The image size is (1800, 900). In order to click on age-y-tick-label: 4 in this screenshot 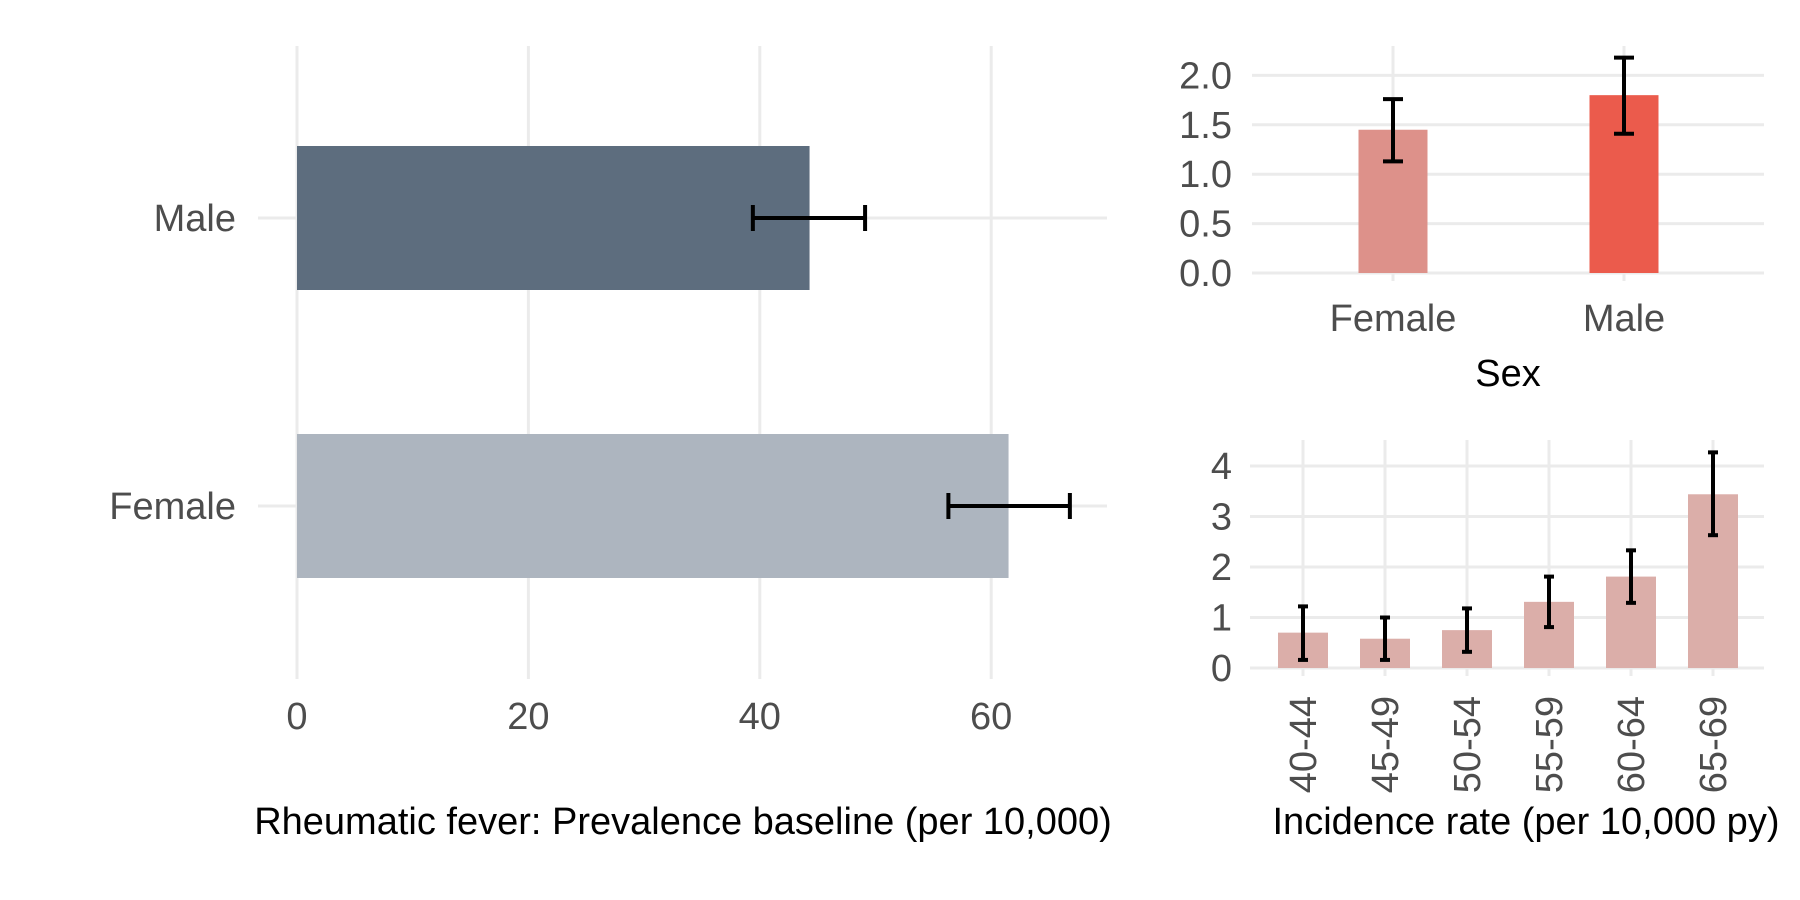, I will do `click(1221, 467)`.